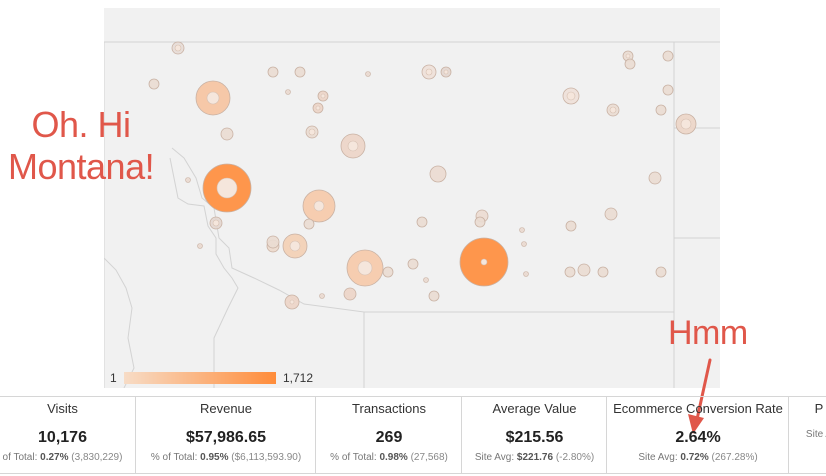 This screenshot has width=826, height=476. I want to click on metric-sub-bold: $221.76, so click(535, 457).